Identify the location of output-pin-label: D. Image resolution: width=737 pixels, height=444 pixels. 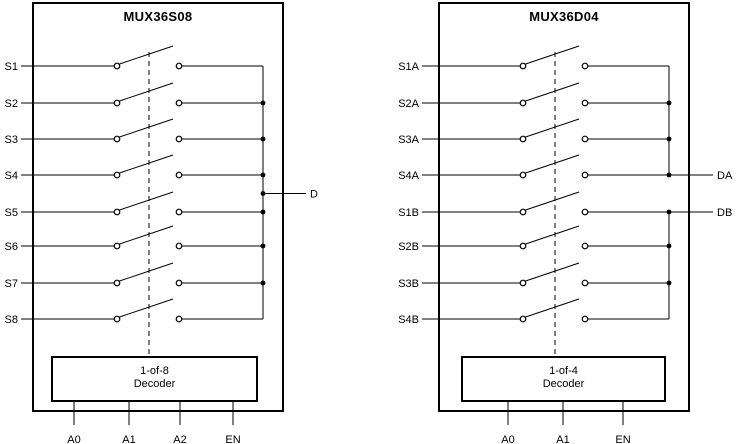
(314, 195).